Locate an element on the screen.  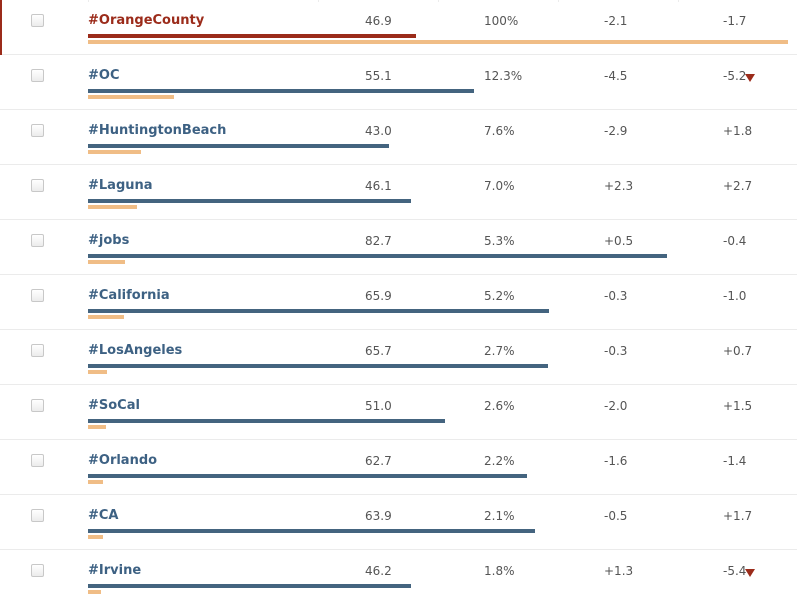
score-value: 46.2 is located at coordinates (378, 571).